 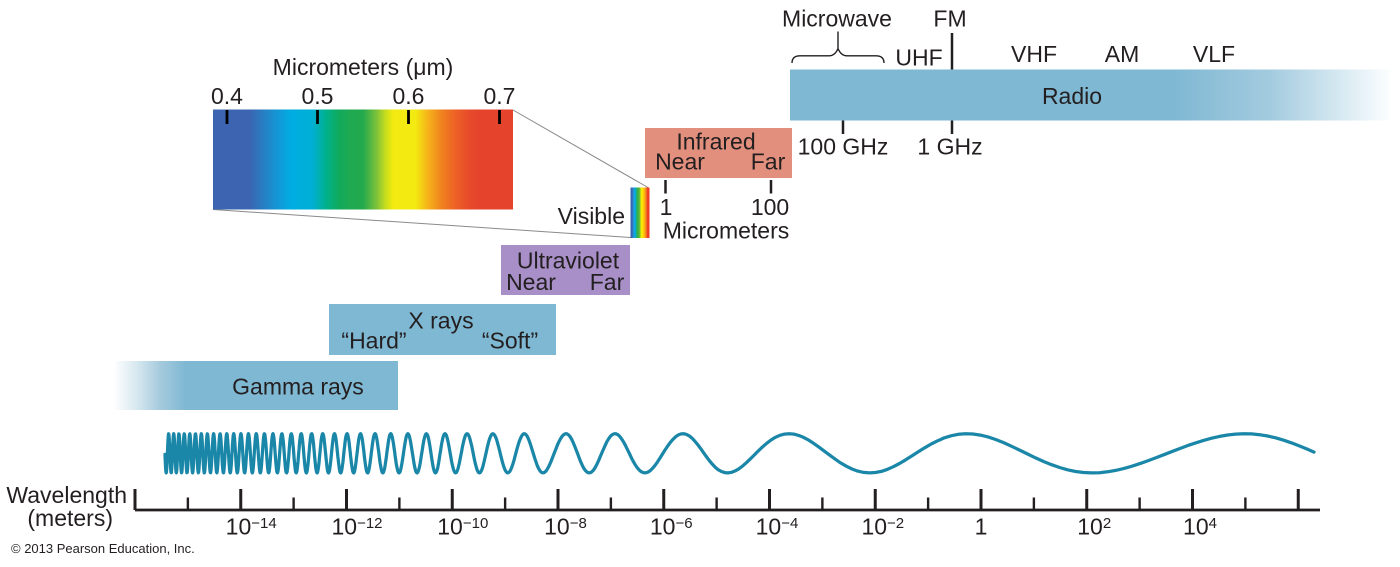 What do you see at coordinates (356, 527) in the screenshot?
I see `svg-text: 10⁻¹²` at bounding box center [356, 527].